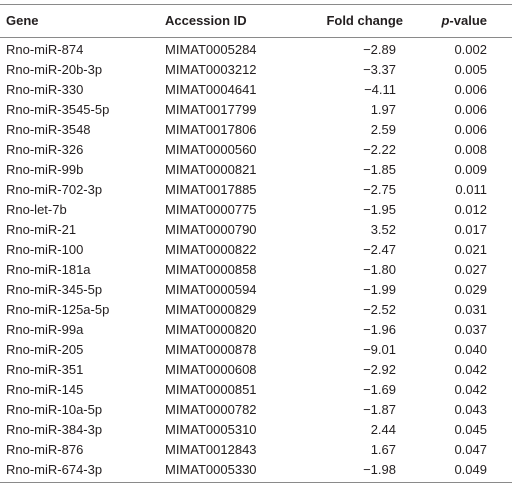 This screenshot has width=512, height=491. What do you see at coordinates (211, 389) in the screenshot?
I see `accession-cell: MIMAT0000851` at bounding box center [211, 389].